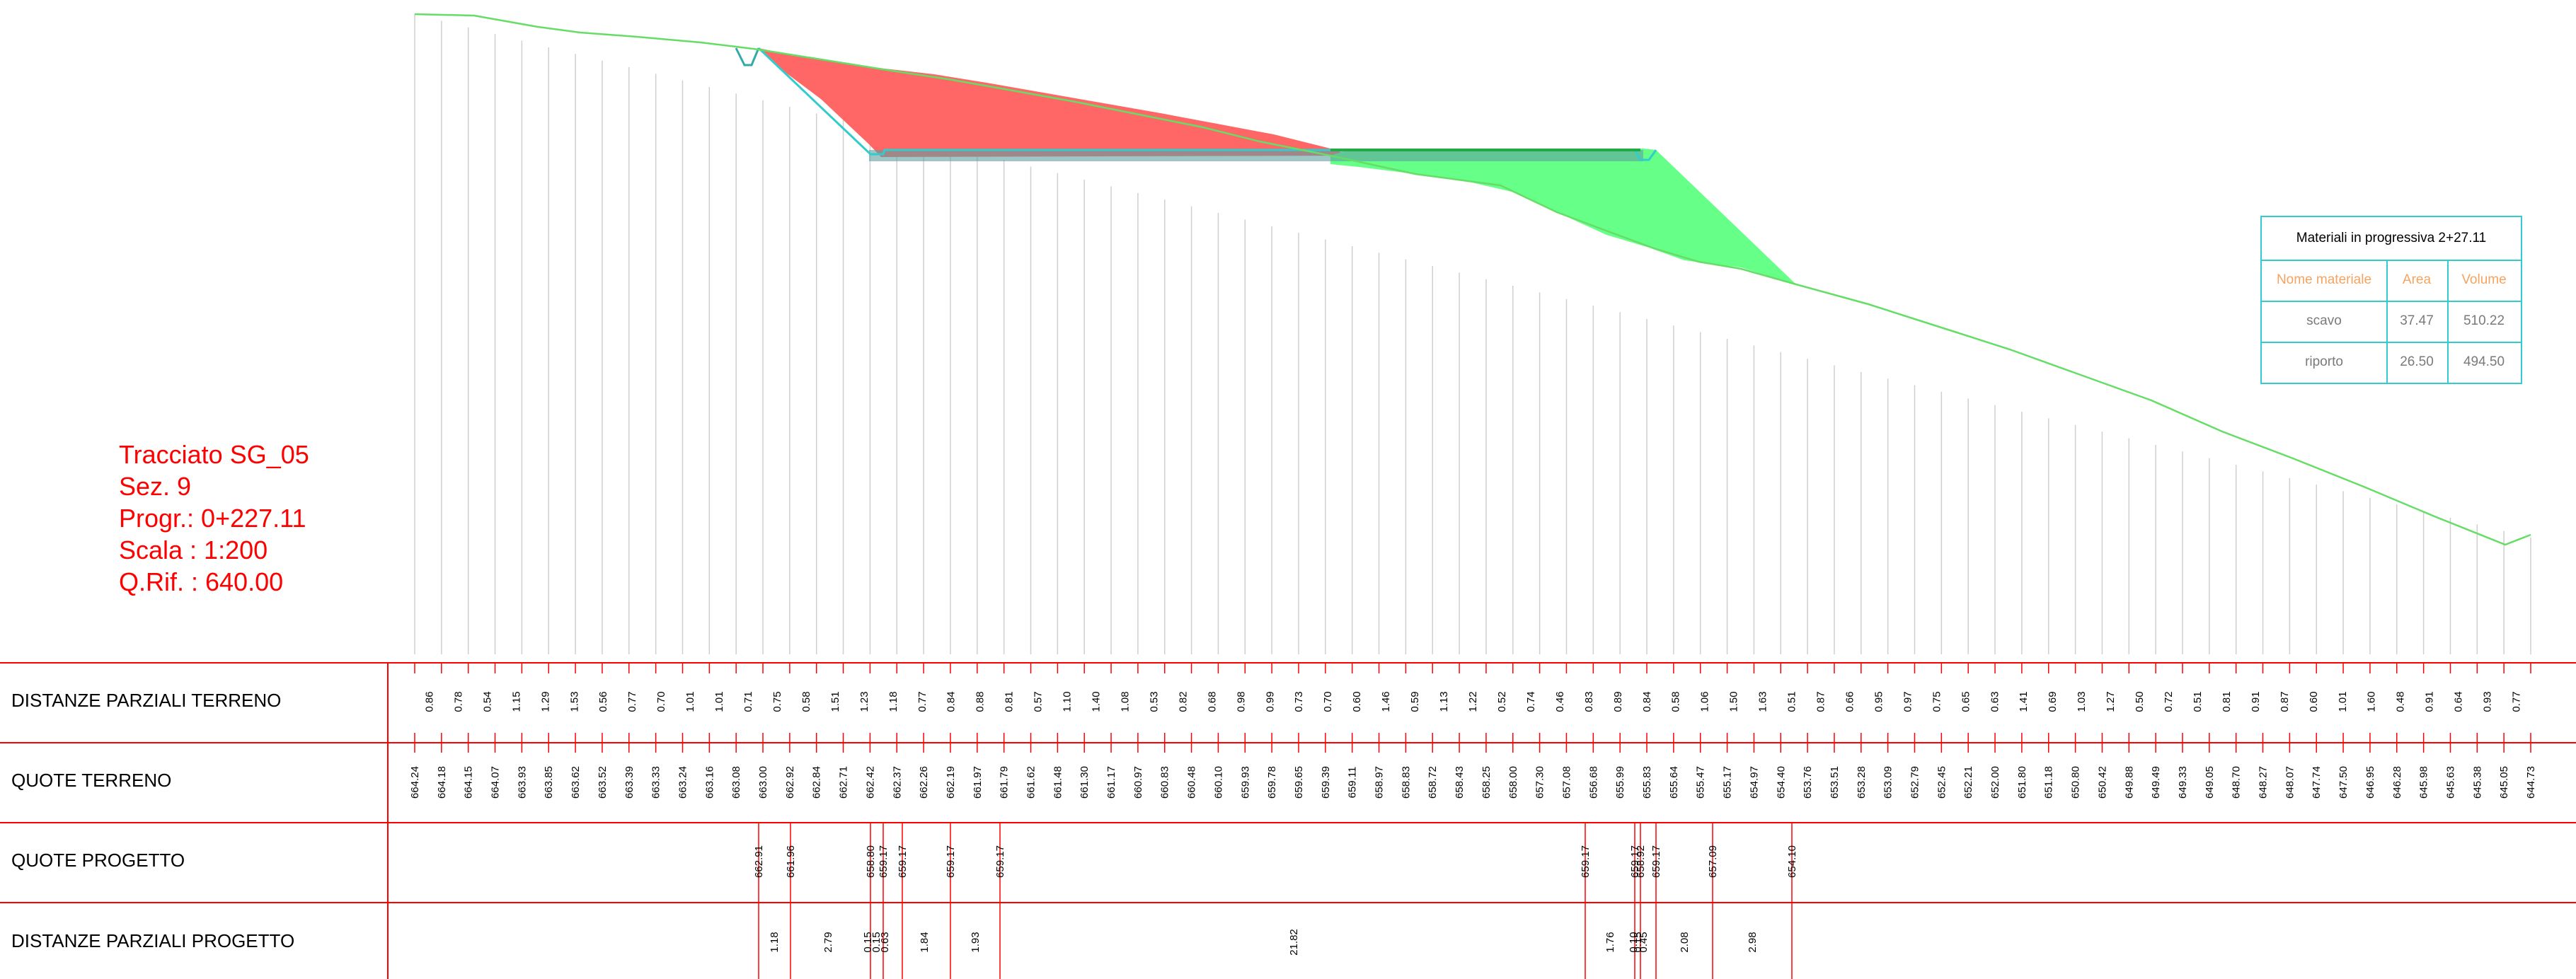 This screenshot has width=2576, height=979. I want to click on terrain-partial-distance: 0.58, so click(1676, 701).